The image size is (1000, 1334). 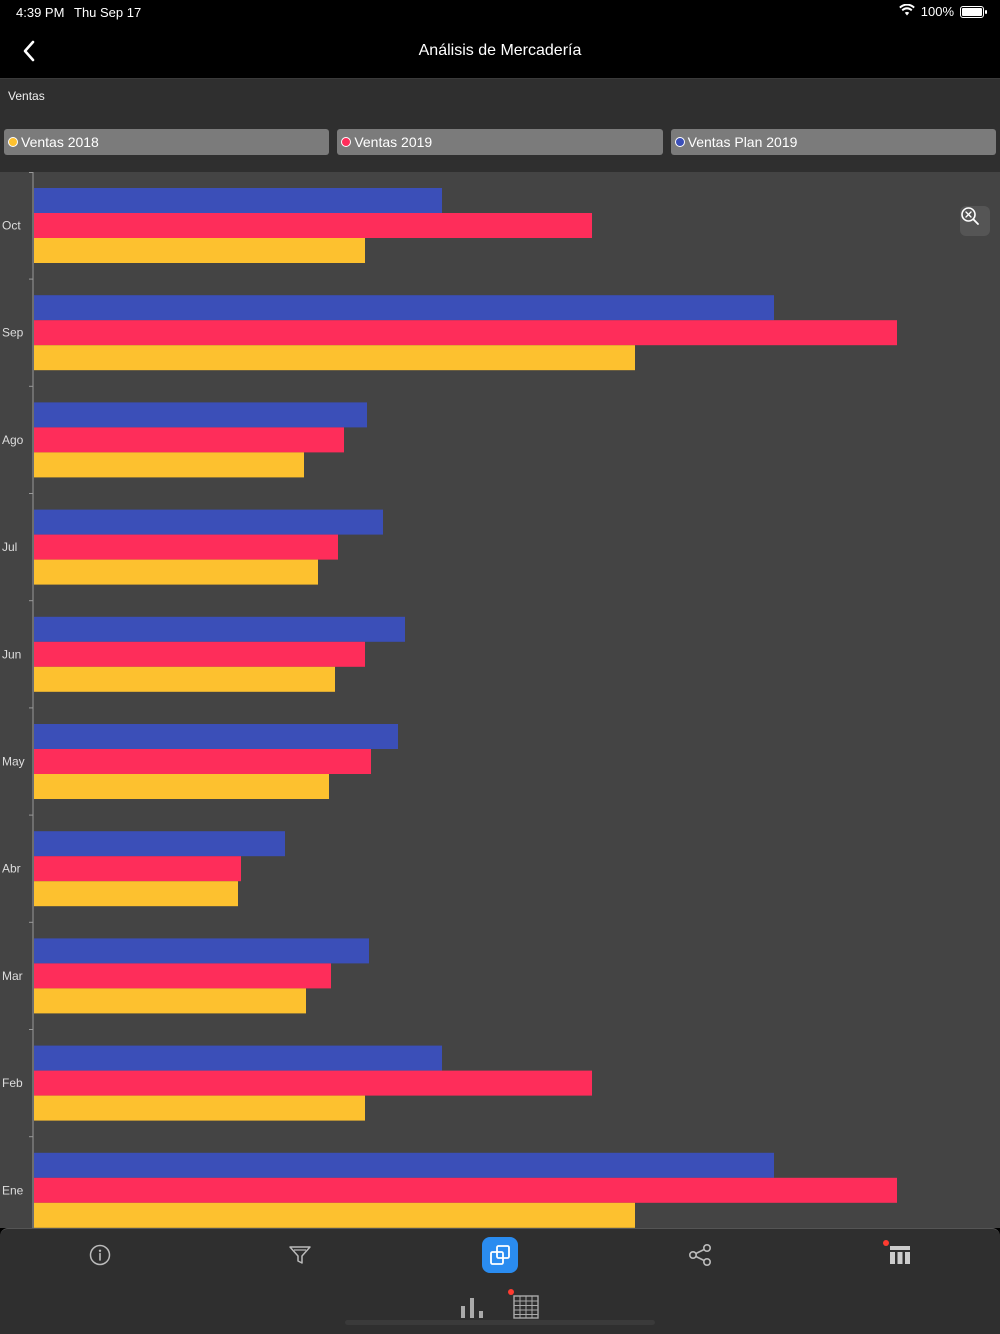 I want to click on zoom-reset-icon, so click(x=970, y=216).